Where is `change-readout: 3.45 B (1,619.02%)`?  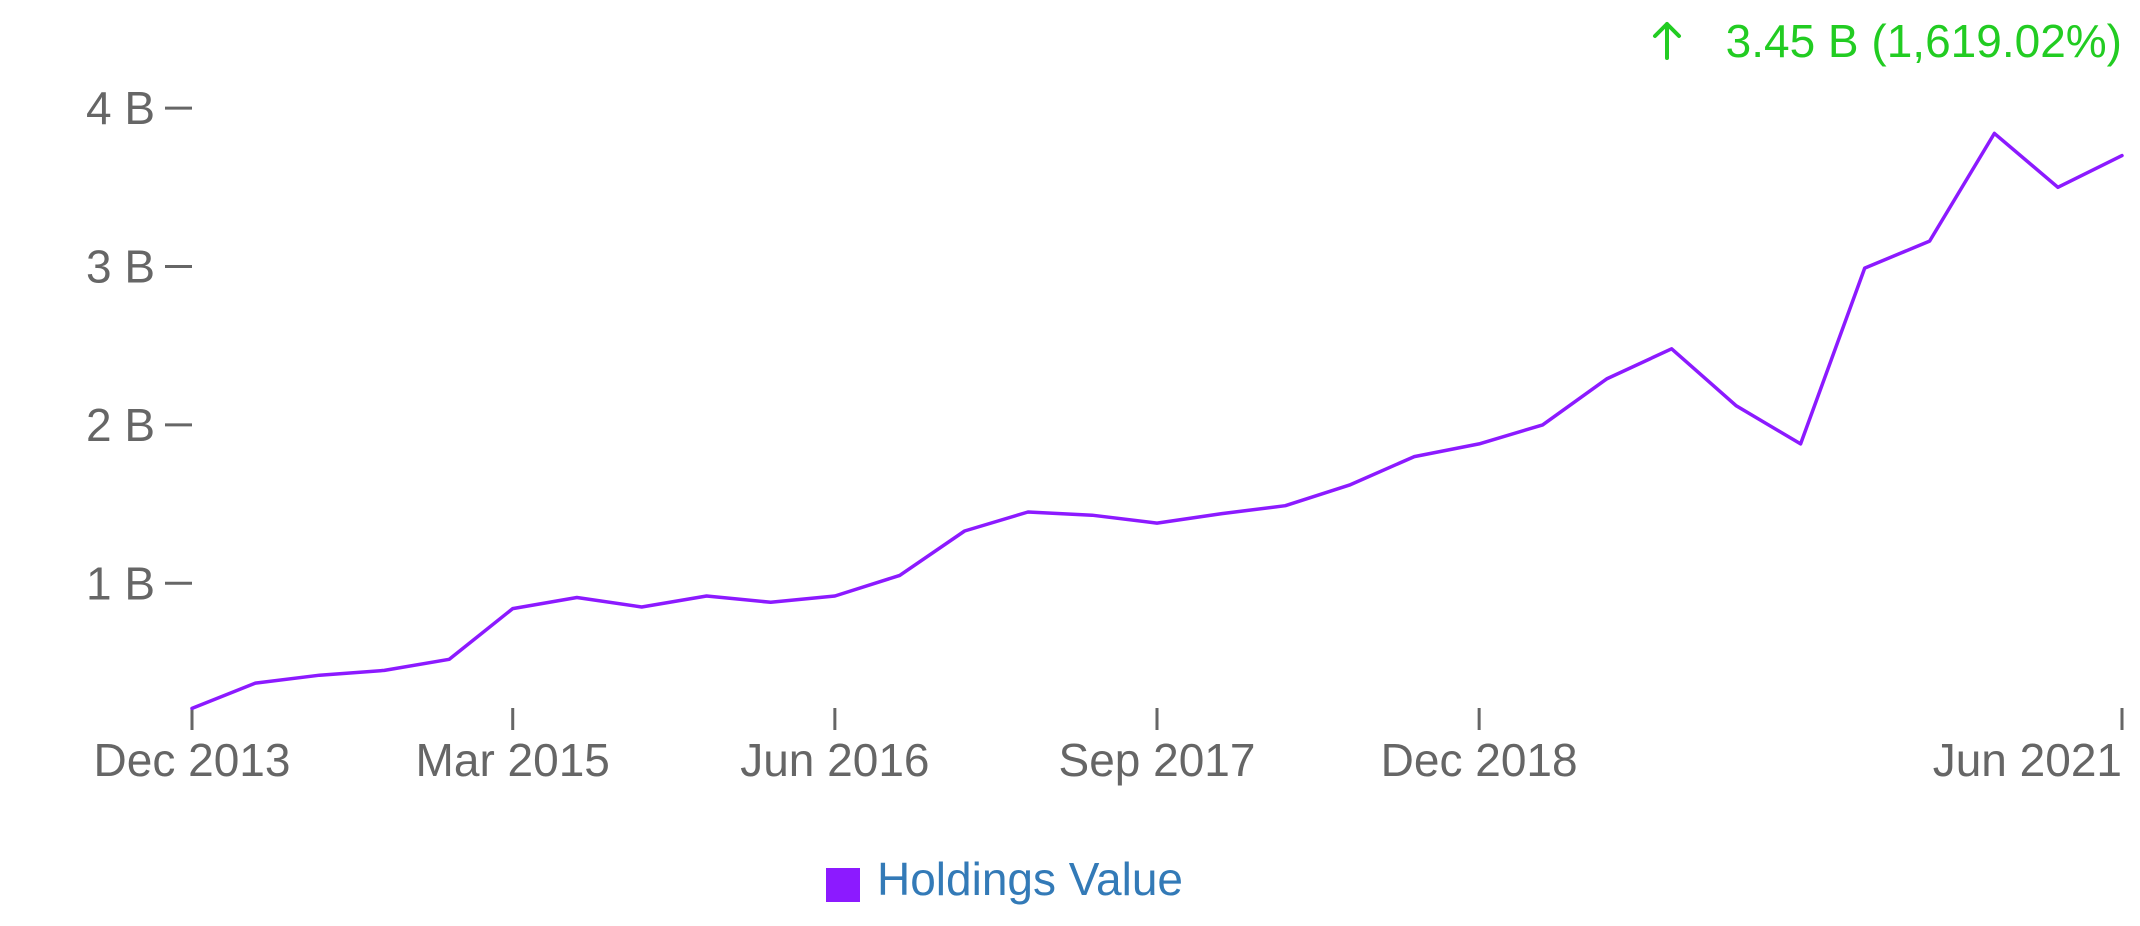 change-readout: 3.45 B (1,619.02%) is located at coordinates (1887, 41).